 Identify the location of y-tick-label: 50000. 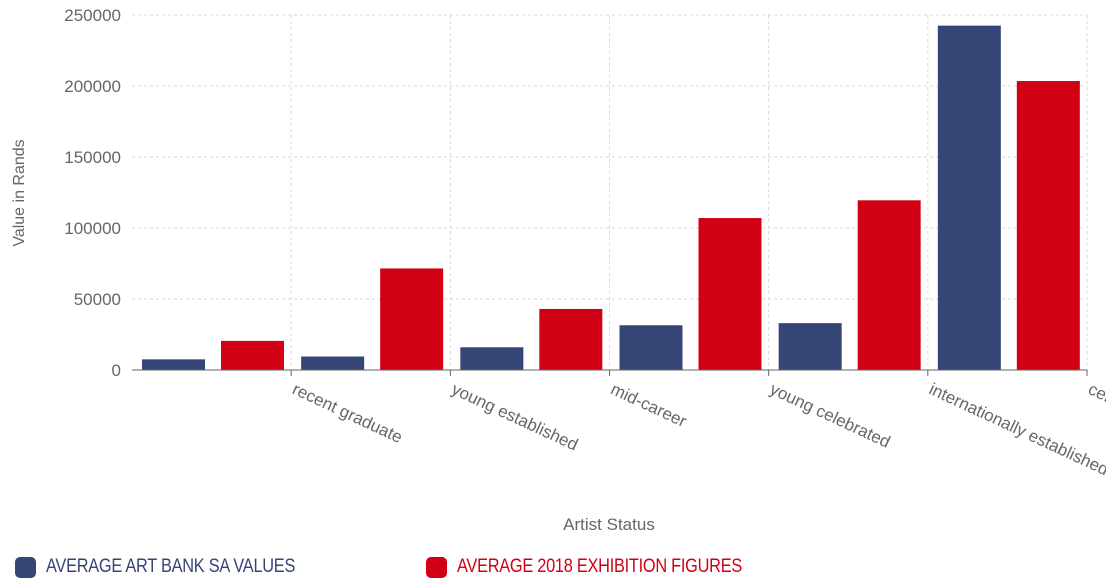
(97, 299).